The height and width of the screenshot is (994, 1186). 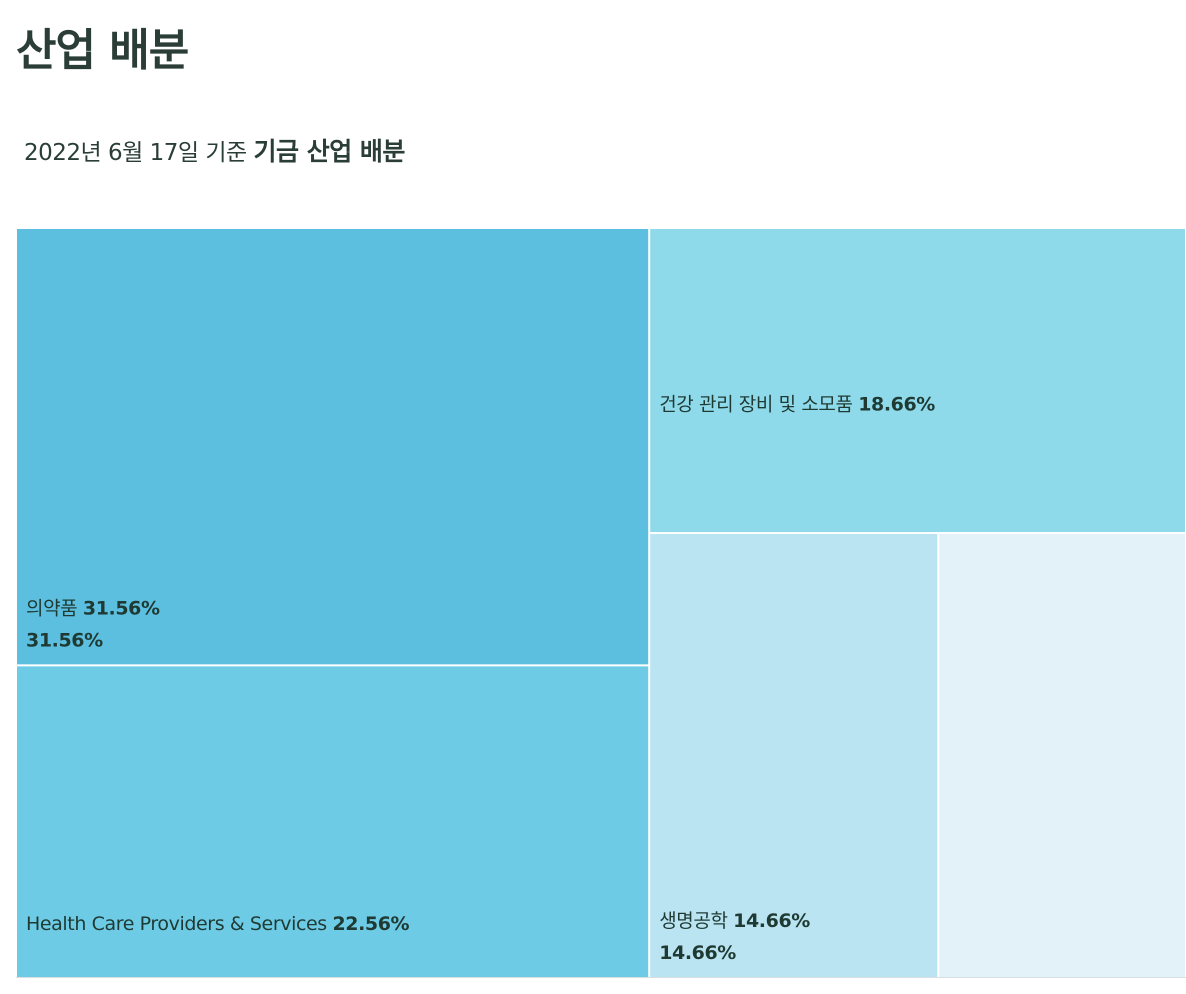 I want to click on treemap-label-name: 의약품, so click(x=54, y=608).